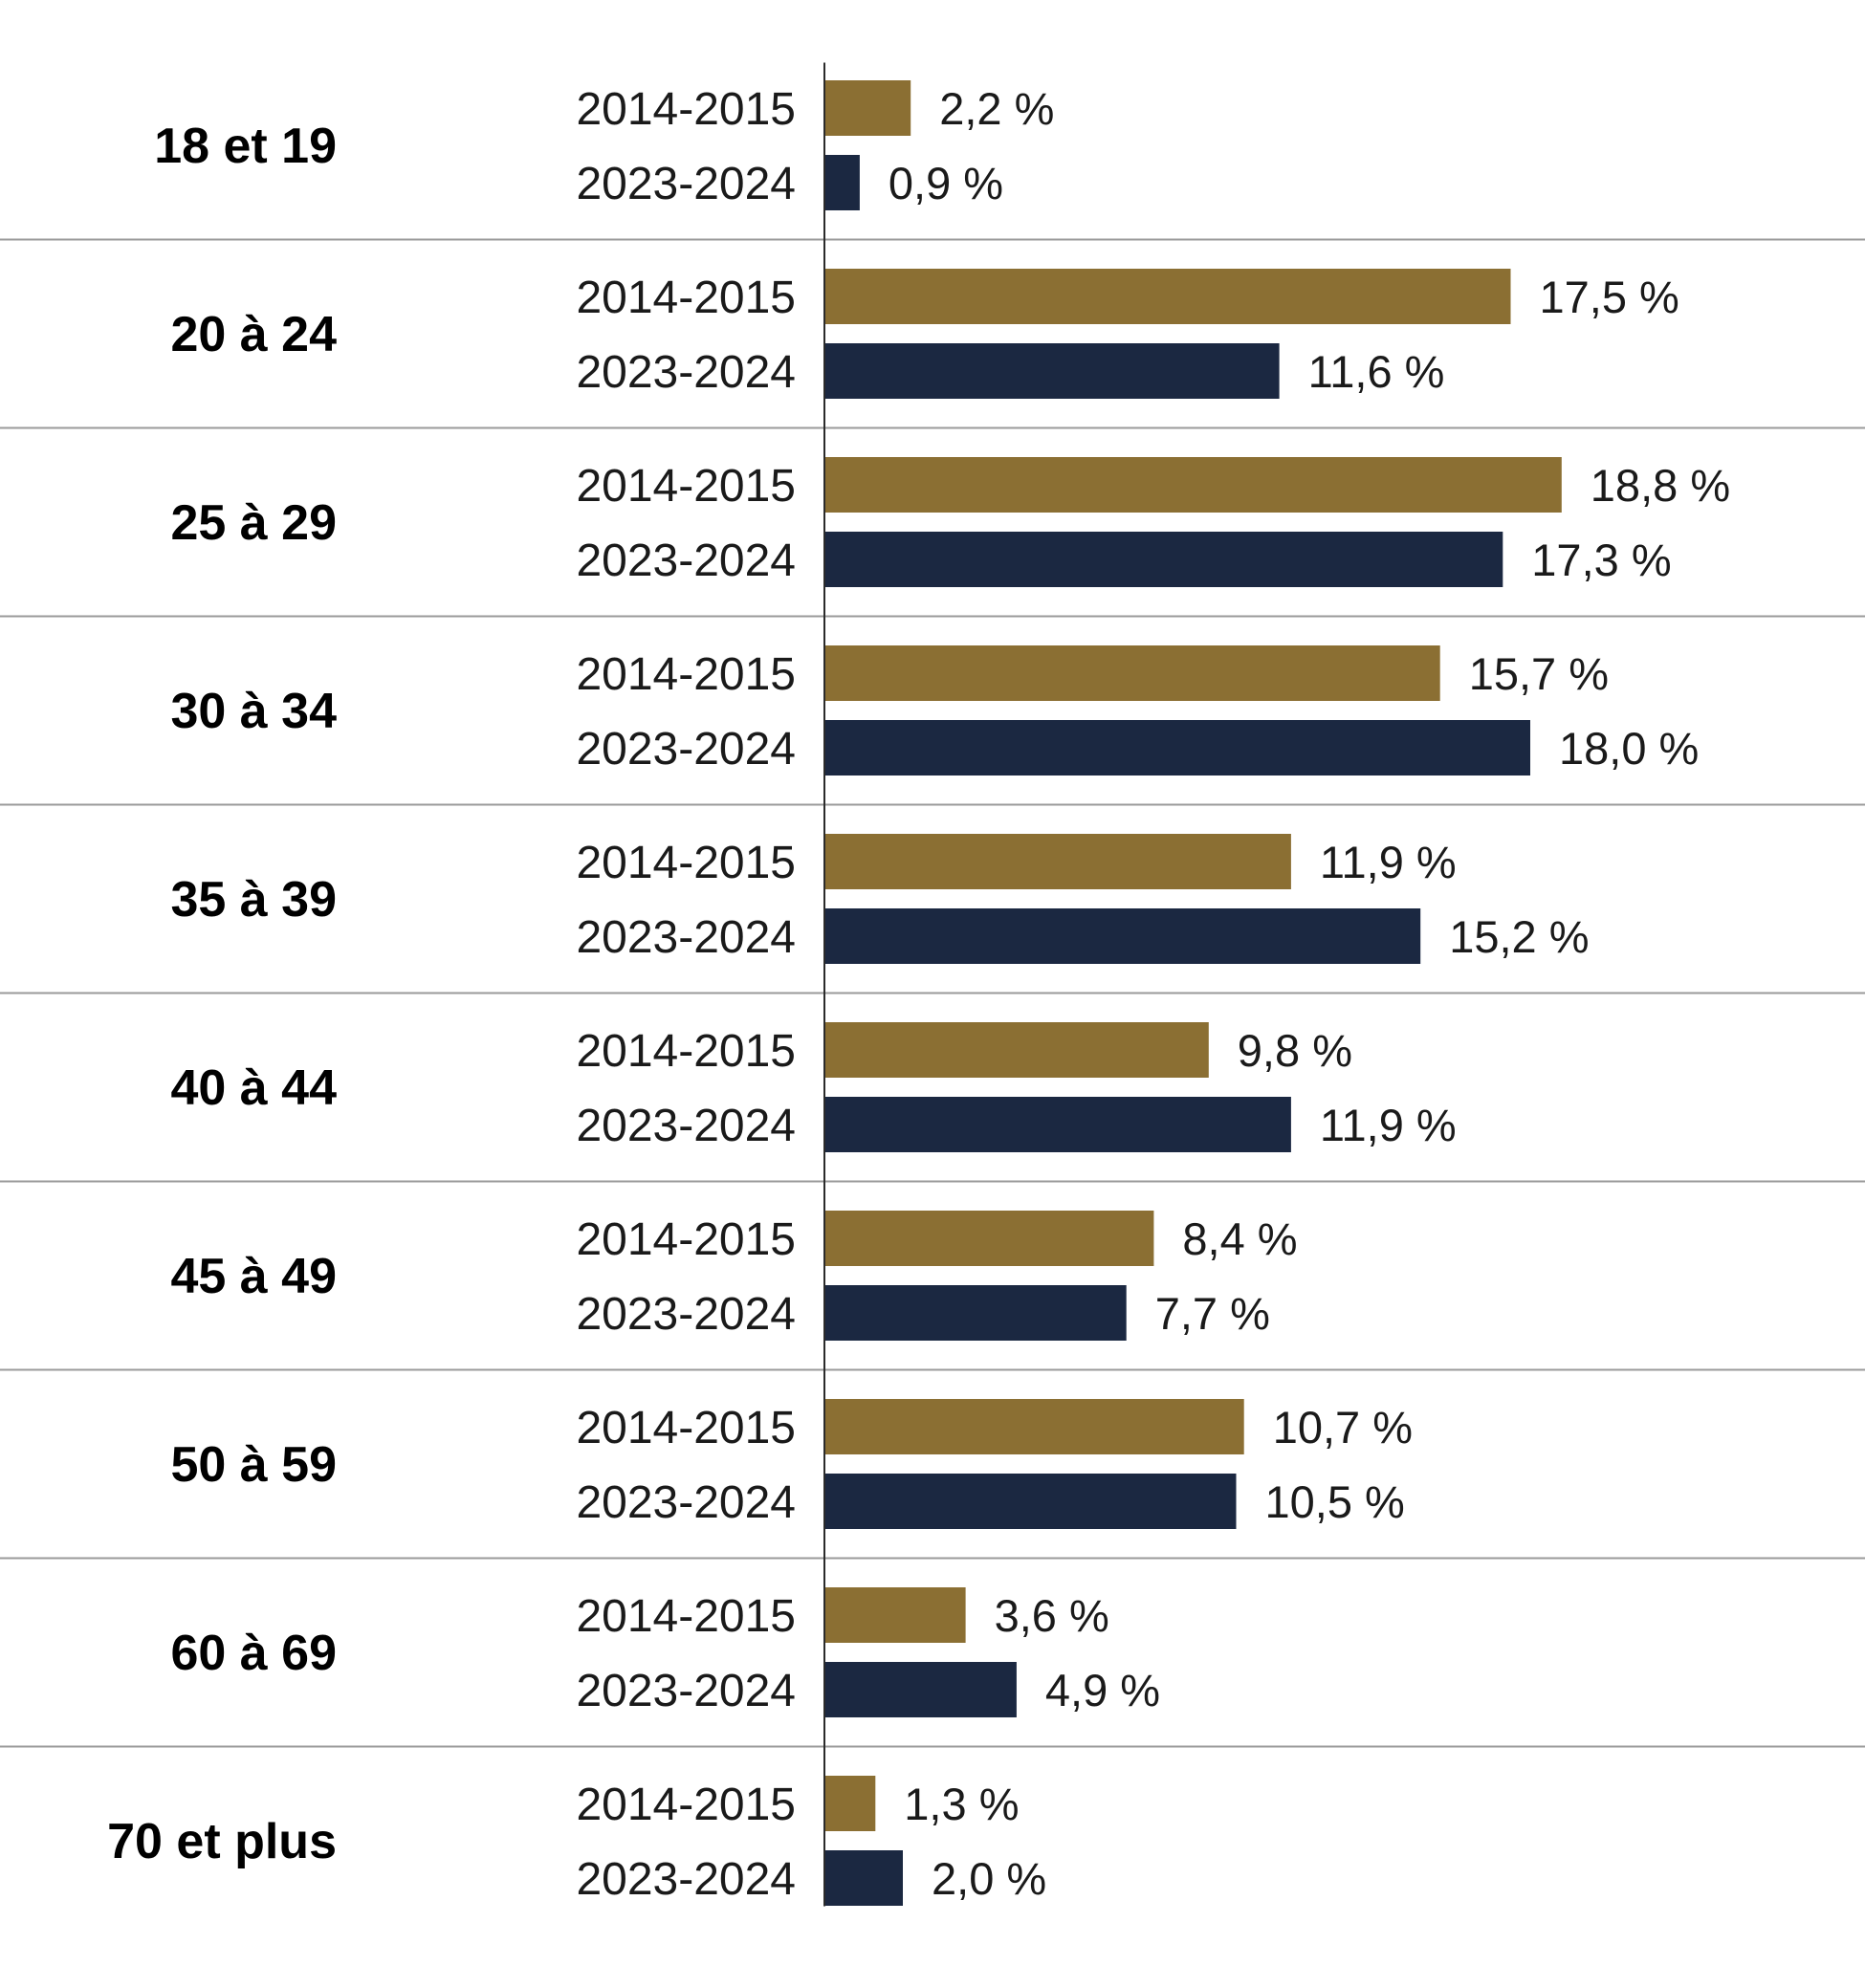 This screenshot has width=1865, height=1988. I want to click on data-label: 4,9 %, so click(1102, 1690).